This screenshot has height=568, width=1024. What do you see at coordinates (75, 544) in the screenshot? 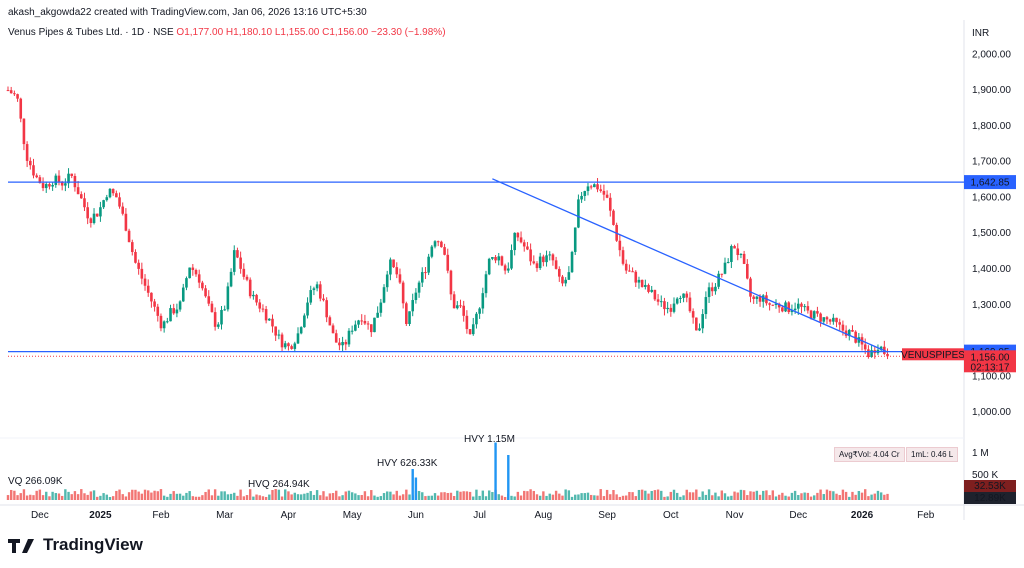
I see `tradingview-logo: TradingView` at bounding box center [75, 544].